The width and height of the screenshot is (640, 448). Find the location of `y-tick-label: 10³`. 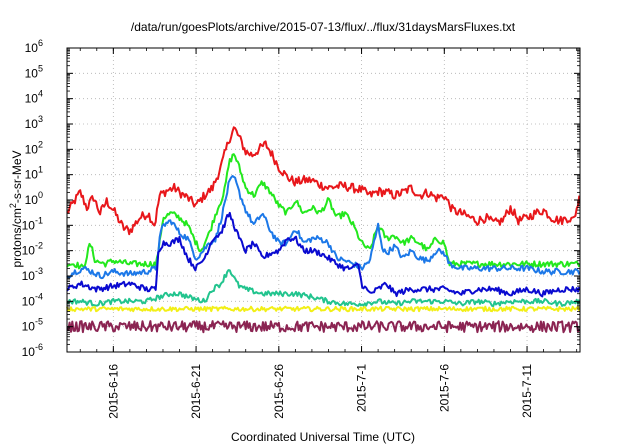

y-tick-label: 10³ is located at coordinates (34, 122).